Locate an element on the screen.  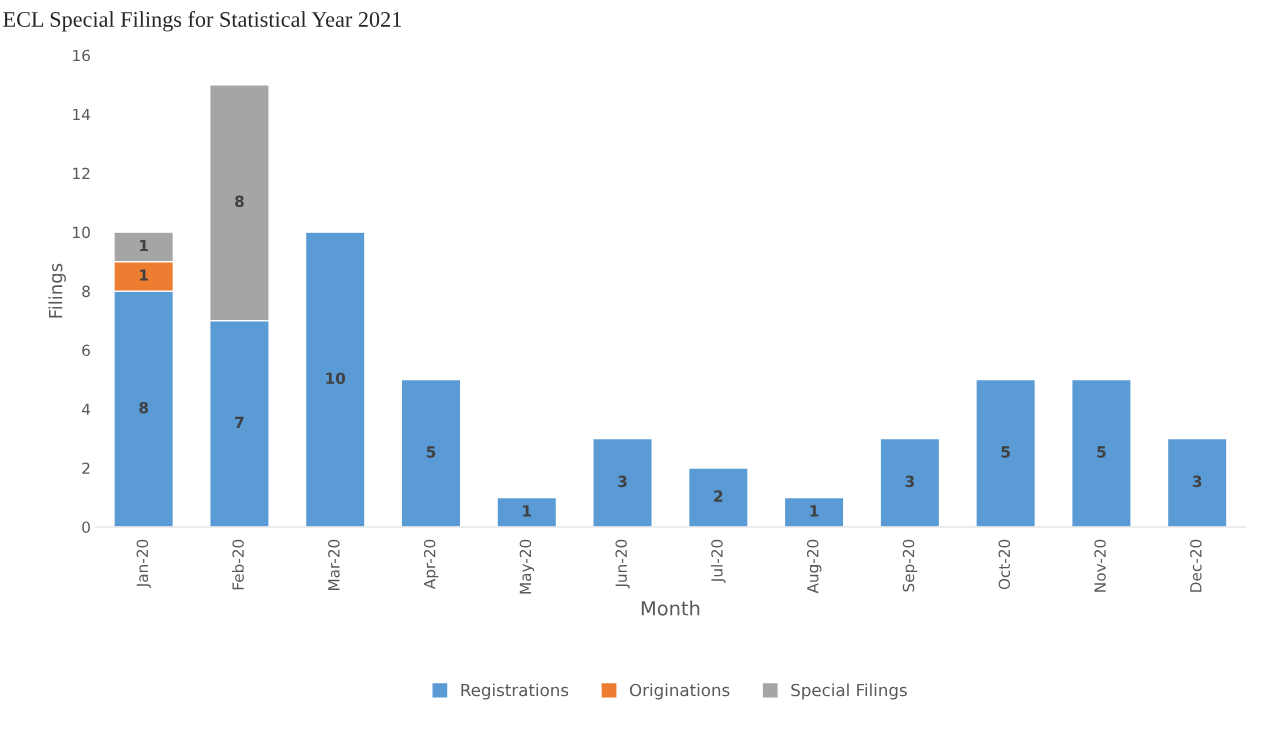
y-tick-label: 4 is located at coordinates (86, 409).